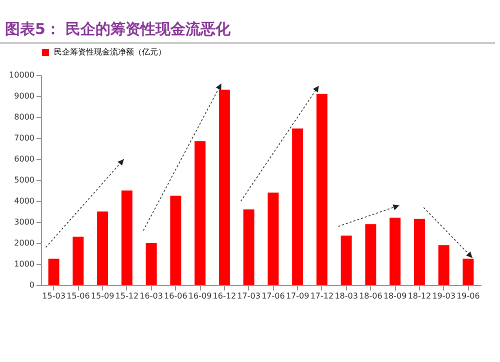  What do you see at coordinates (224, 296) in the screenshot?
I see `x-tick-label: 16-12` at bounding box center [224, 296].